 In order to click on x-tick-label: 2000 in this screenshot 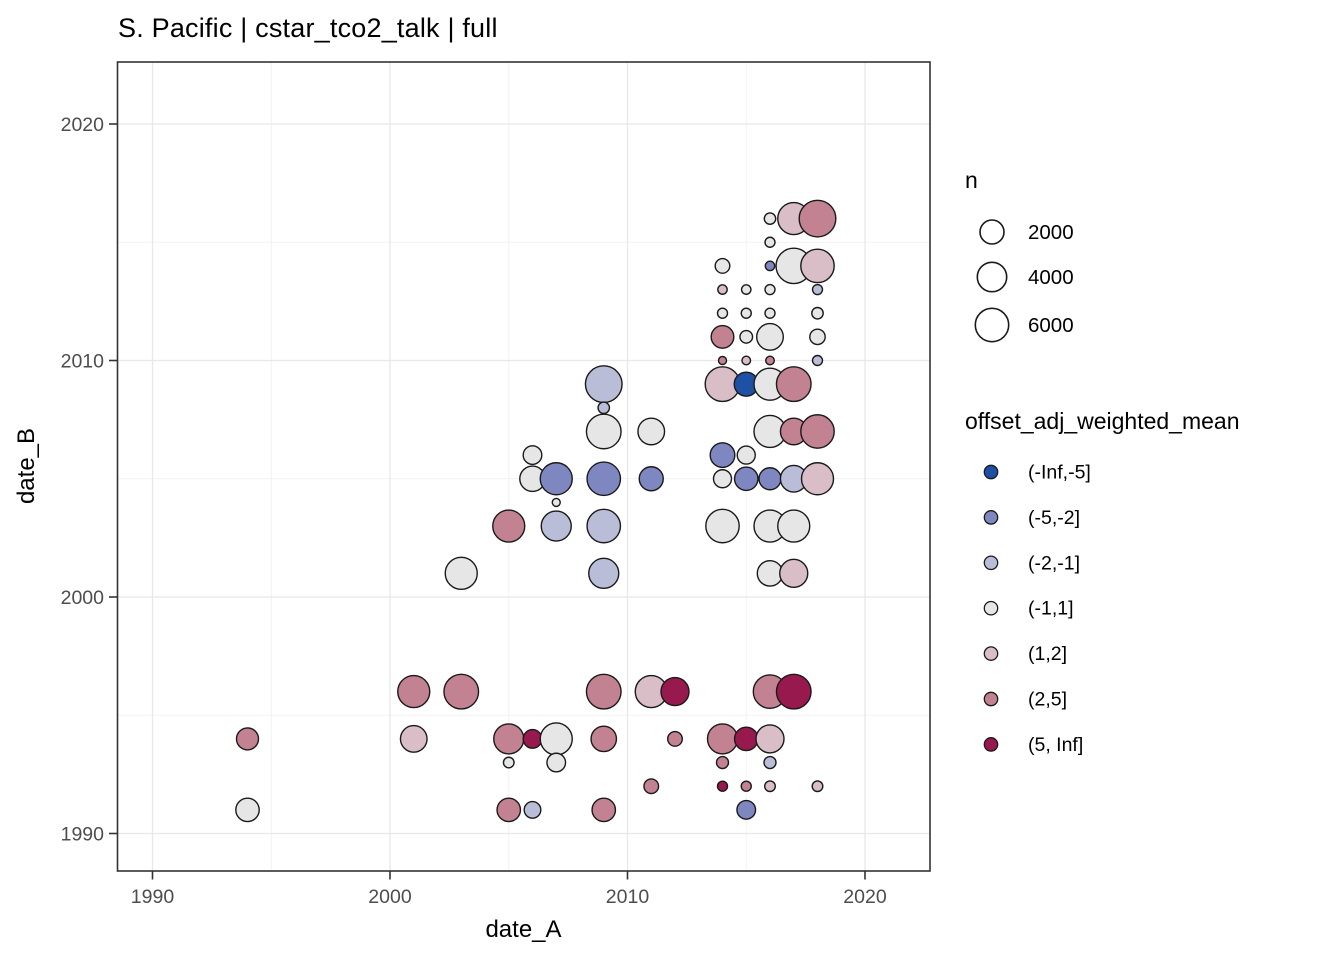, I will do `click(390, 897)`.